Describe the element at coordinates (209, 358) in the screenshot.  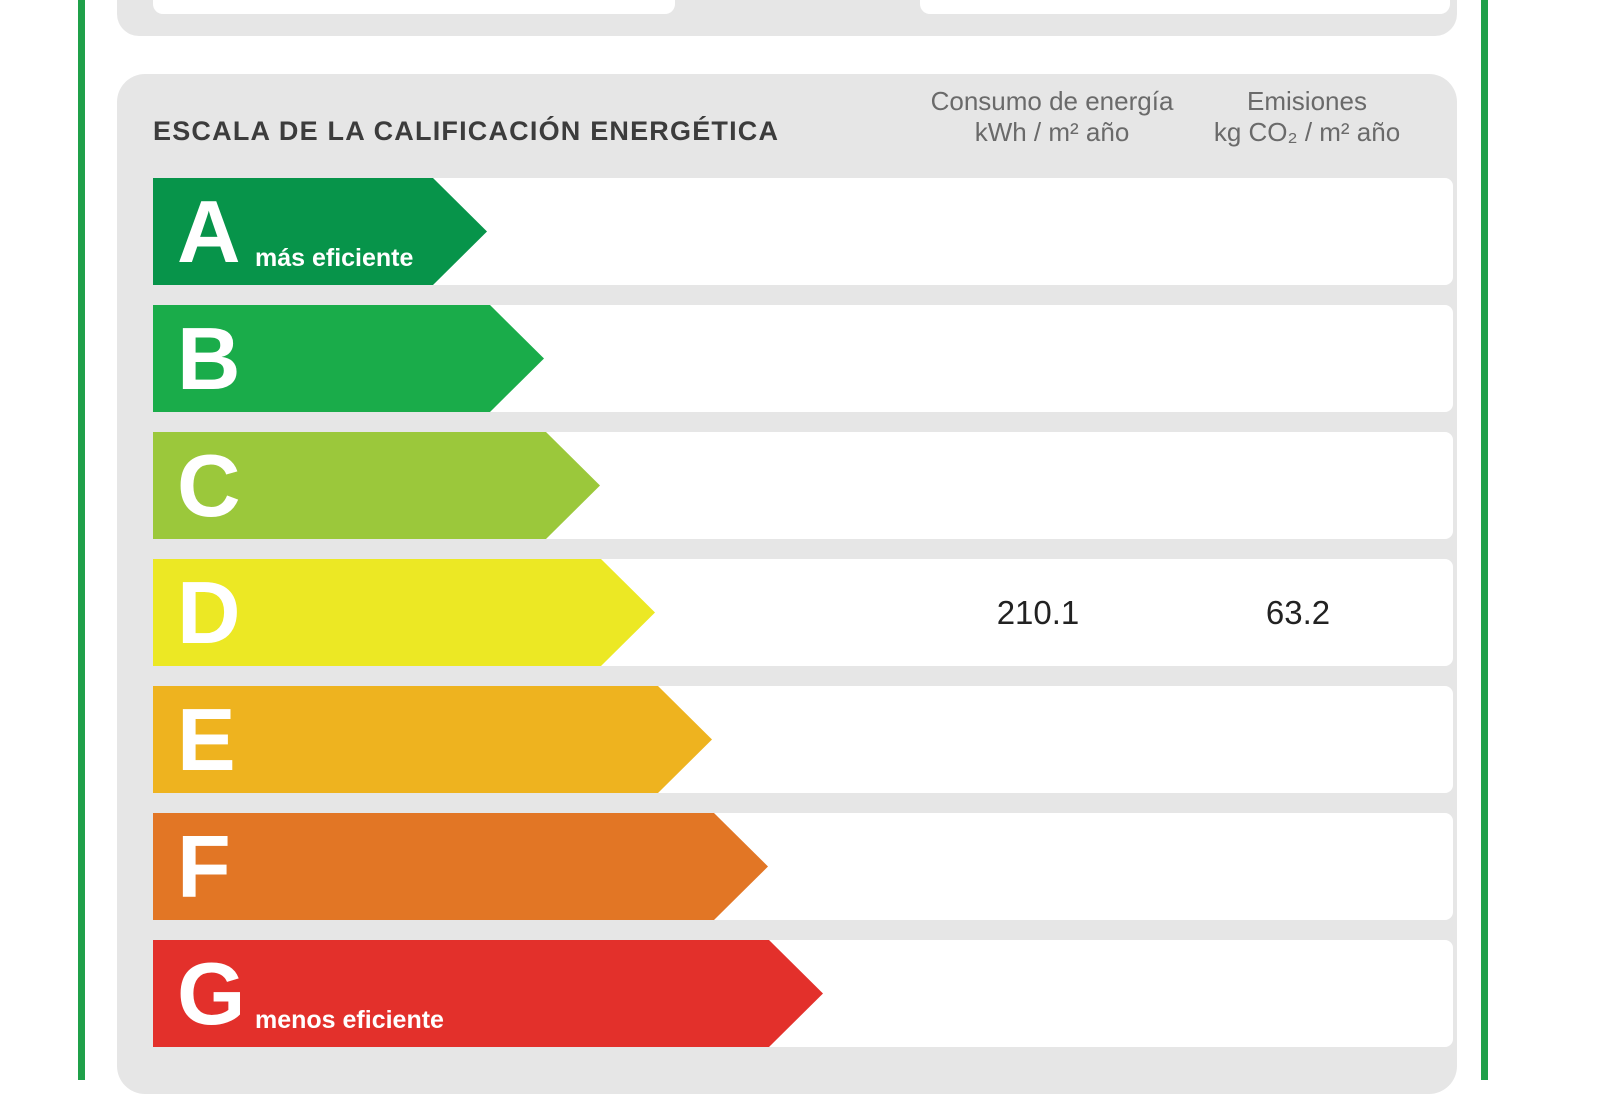
I see `rating-letter-b: B` at that location.